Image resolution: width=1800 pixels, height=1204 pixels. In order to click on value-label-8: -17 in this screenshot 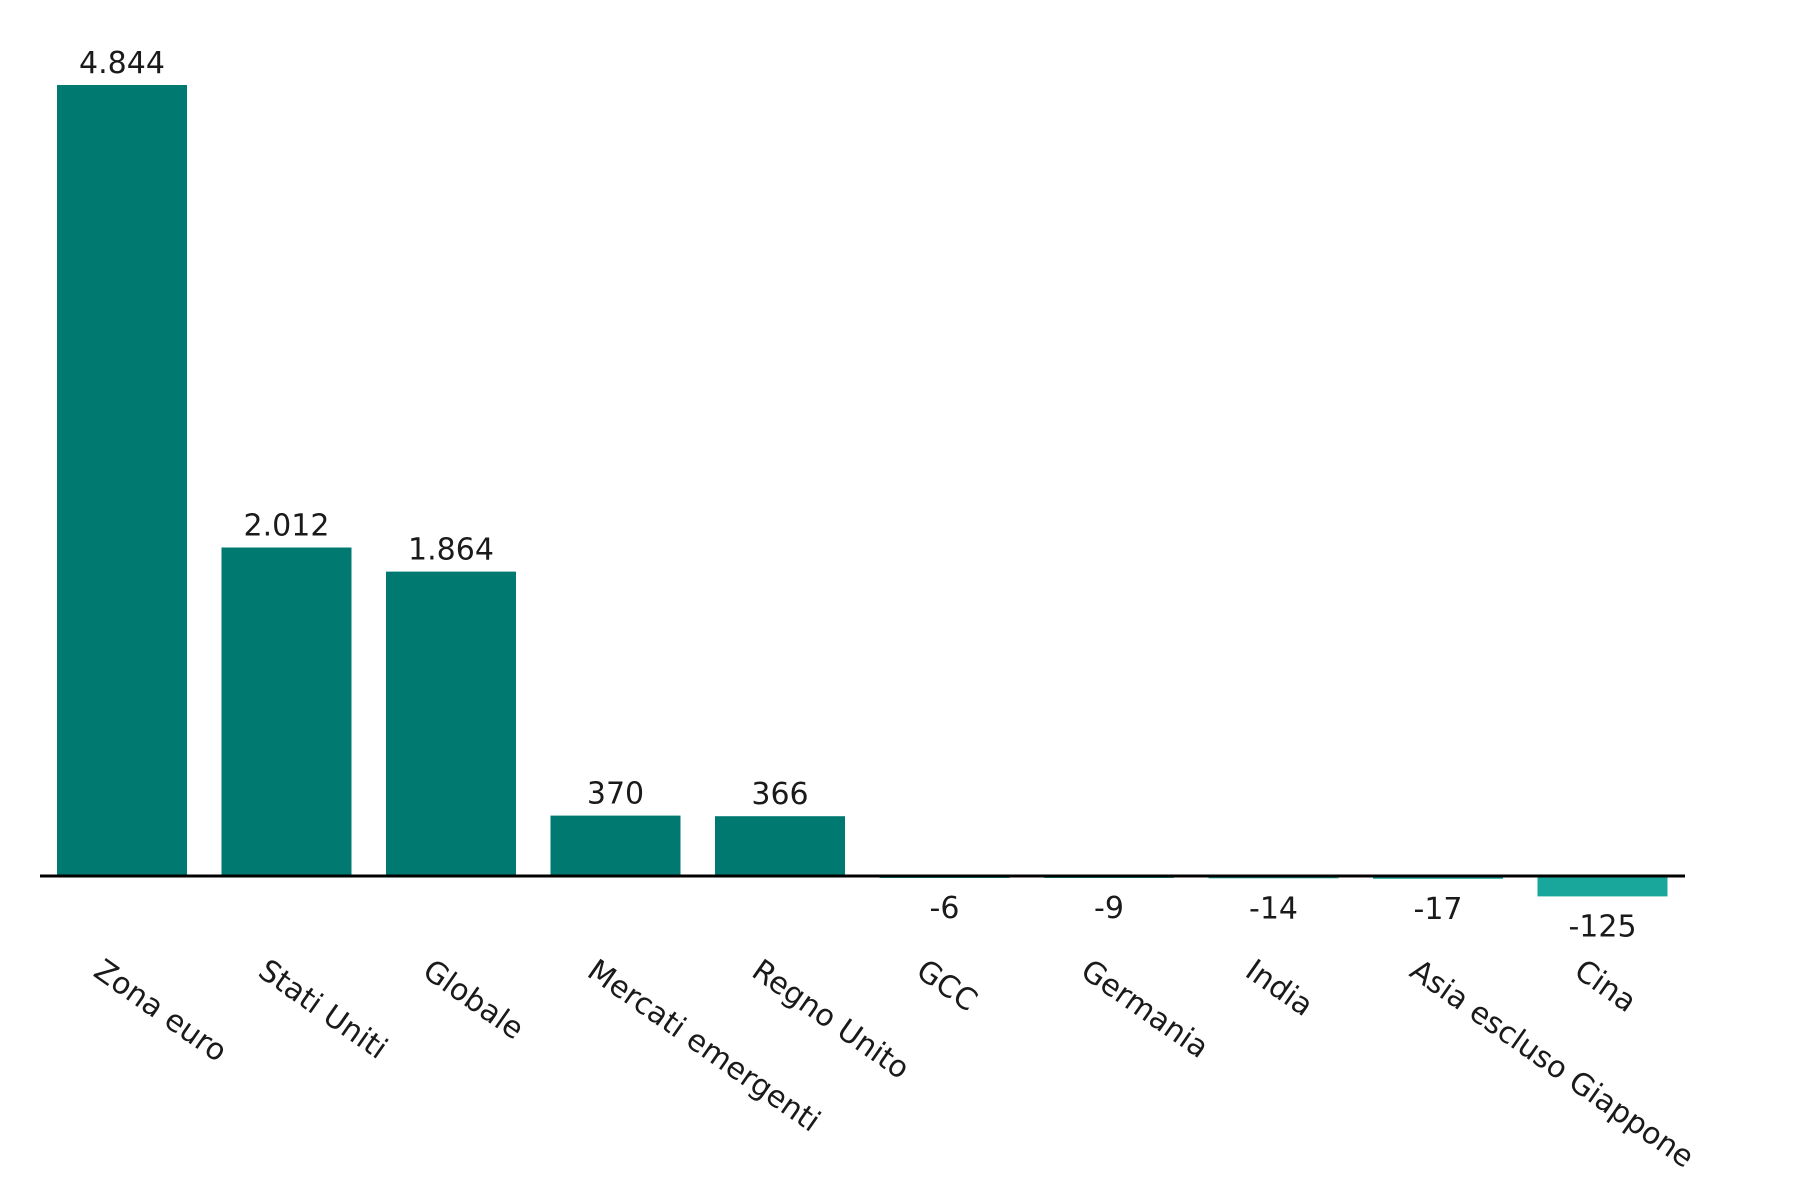, I will do `click(1438, 909)`.